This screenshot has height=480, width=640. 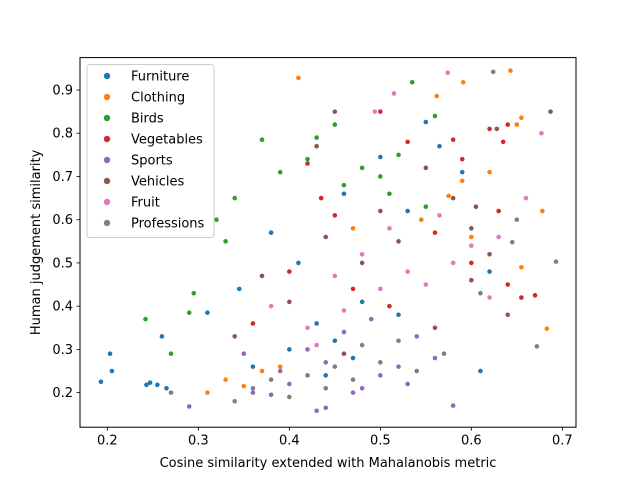 I want to click on y-tick-label: 0.5, so click(x=62, y=263).